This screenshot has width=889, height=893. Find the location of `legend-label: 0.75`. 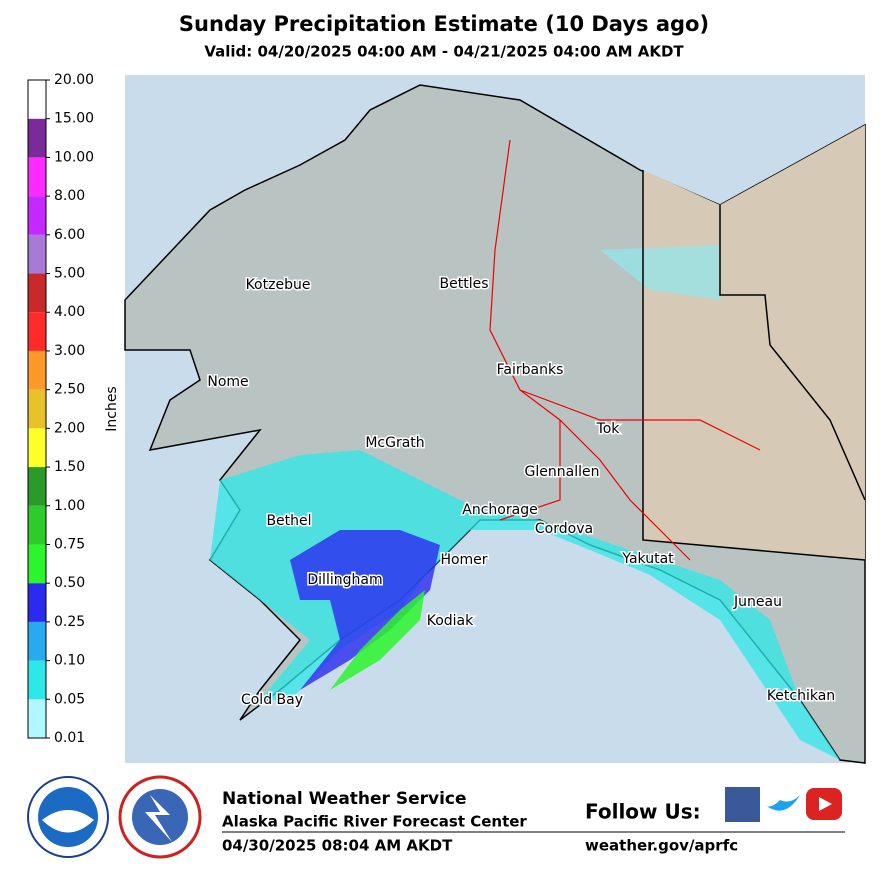

legend-label: 0.75 is located at coordinates (69, 544).